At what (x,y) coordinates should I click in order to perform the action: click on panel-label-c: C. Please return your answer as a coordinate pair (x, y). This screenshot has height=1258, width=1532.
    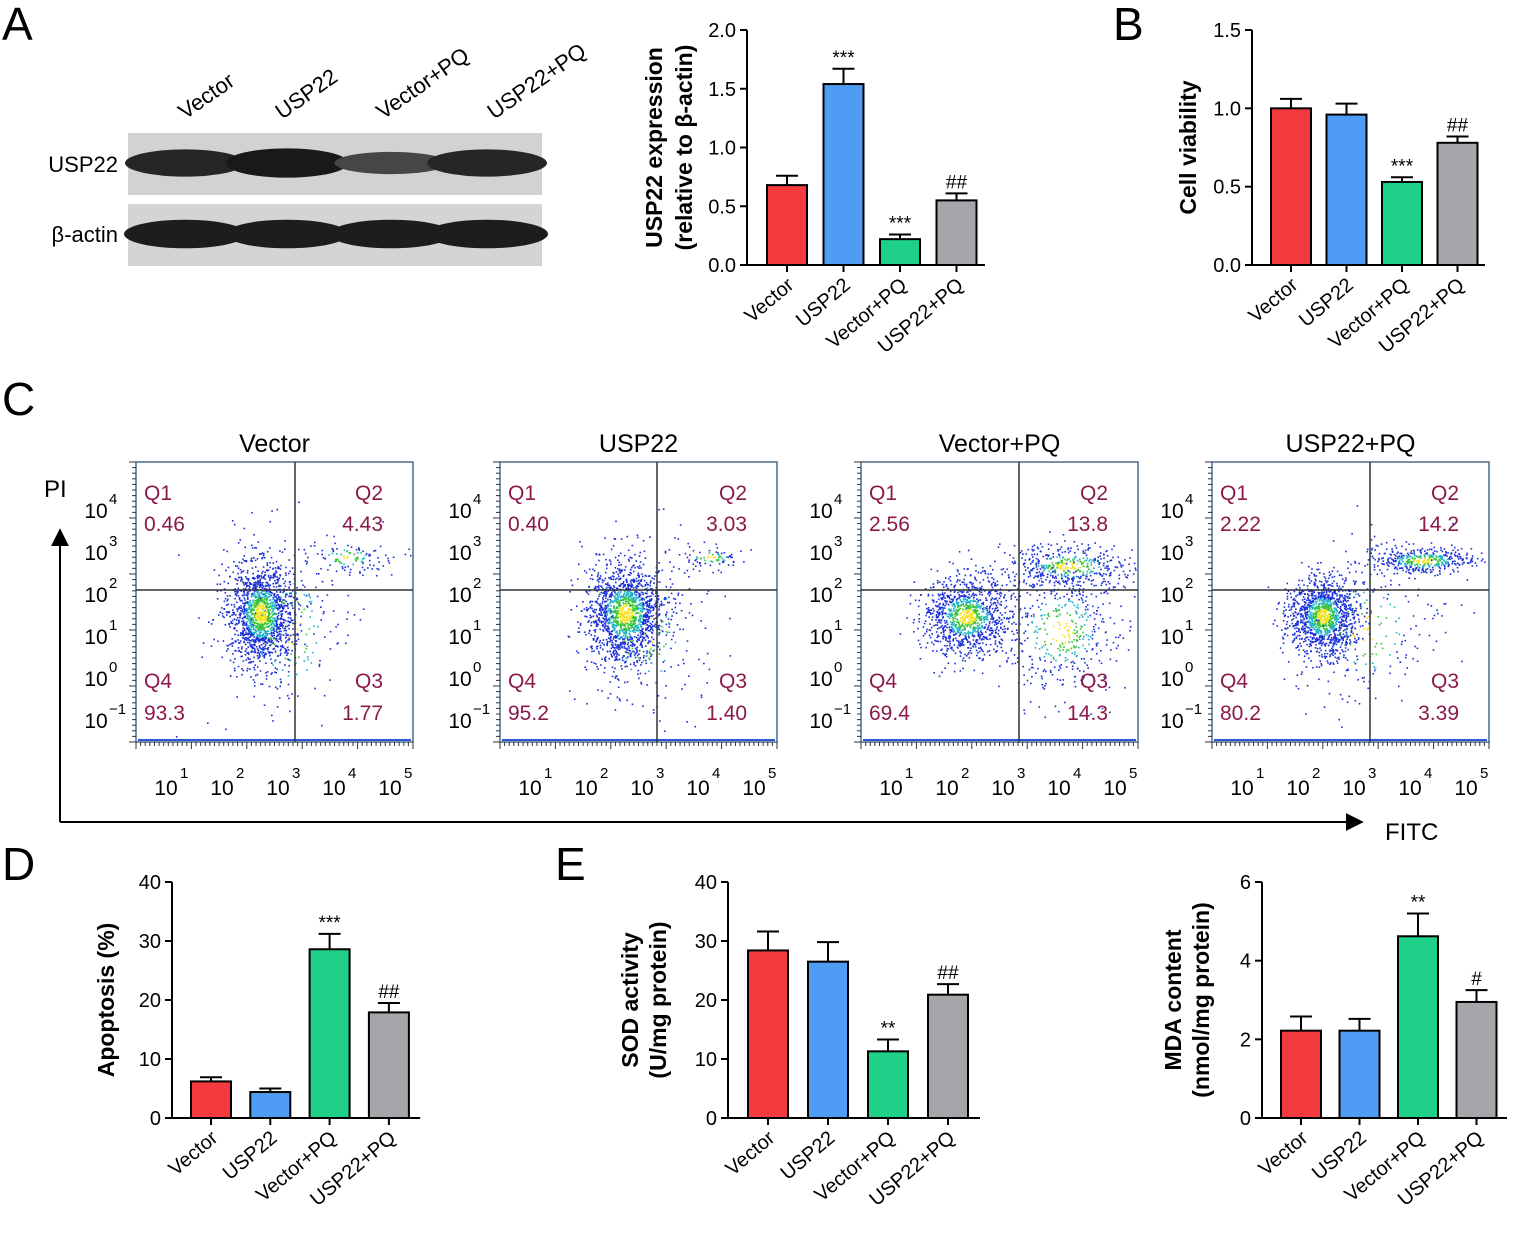
    Looking at the image, I should click on (18, 399).